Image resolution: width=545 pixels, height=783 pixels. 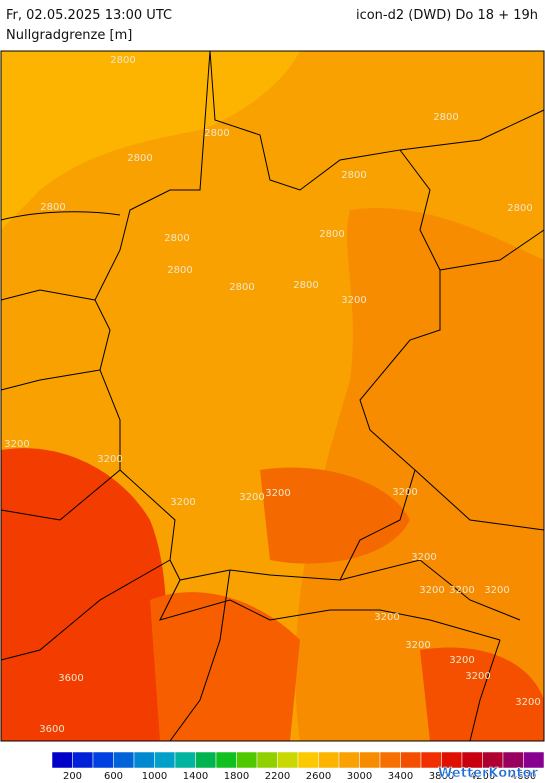 What do you see at coordinates (441, 776) in the screenshot?
I see `colorbar-label: 3800` at bounding box center [441, 776].